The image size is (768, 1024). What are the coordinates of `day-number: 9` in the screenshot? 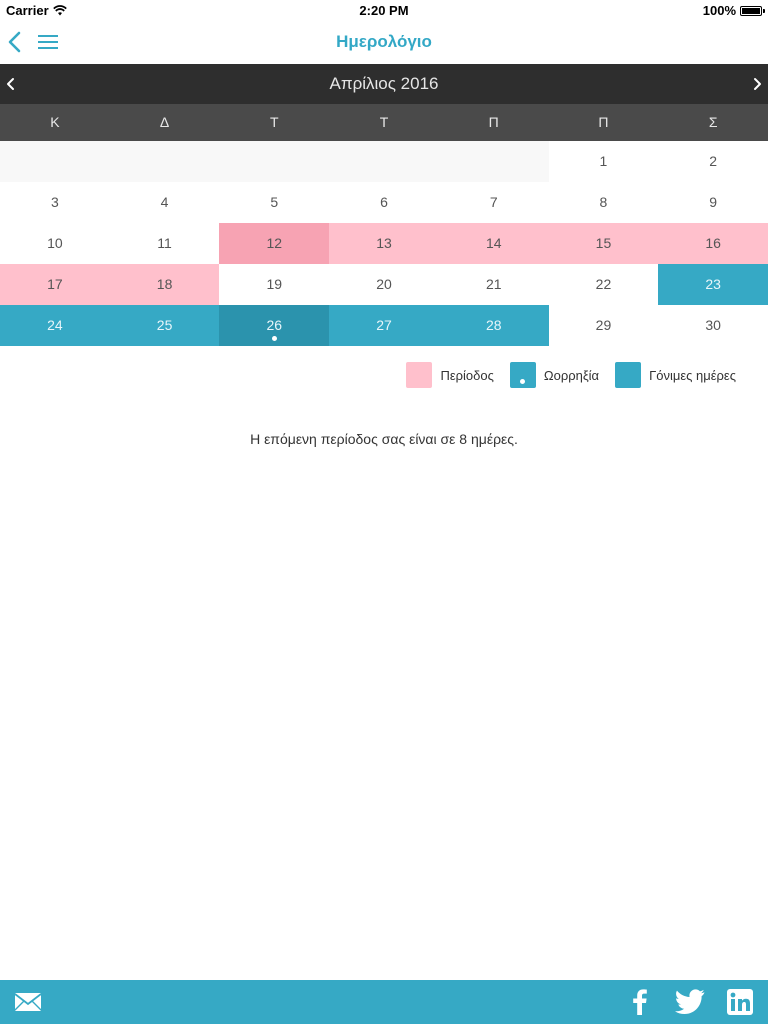 It's located at (713, 202).